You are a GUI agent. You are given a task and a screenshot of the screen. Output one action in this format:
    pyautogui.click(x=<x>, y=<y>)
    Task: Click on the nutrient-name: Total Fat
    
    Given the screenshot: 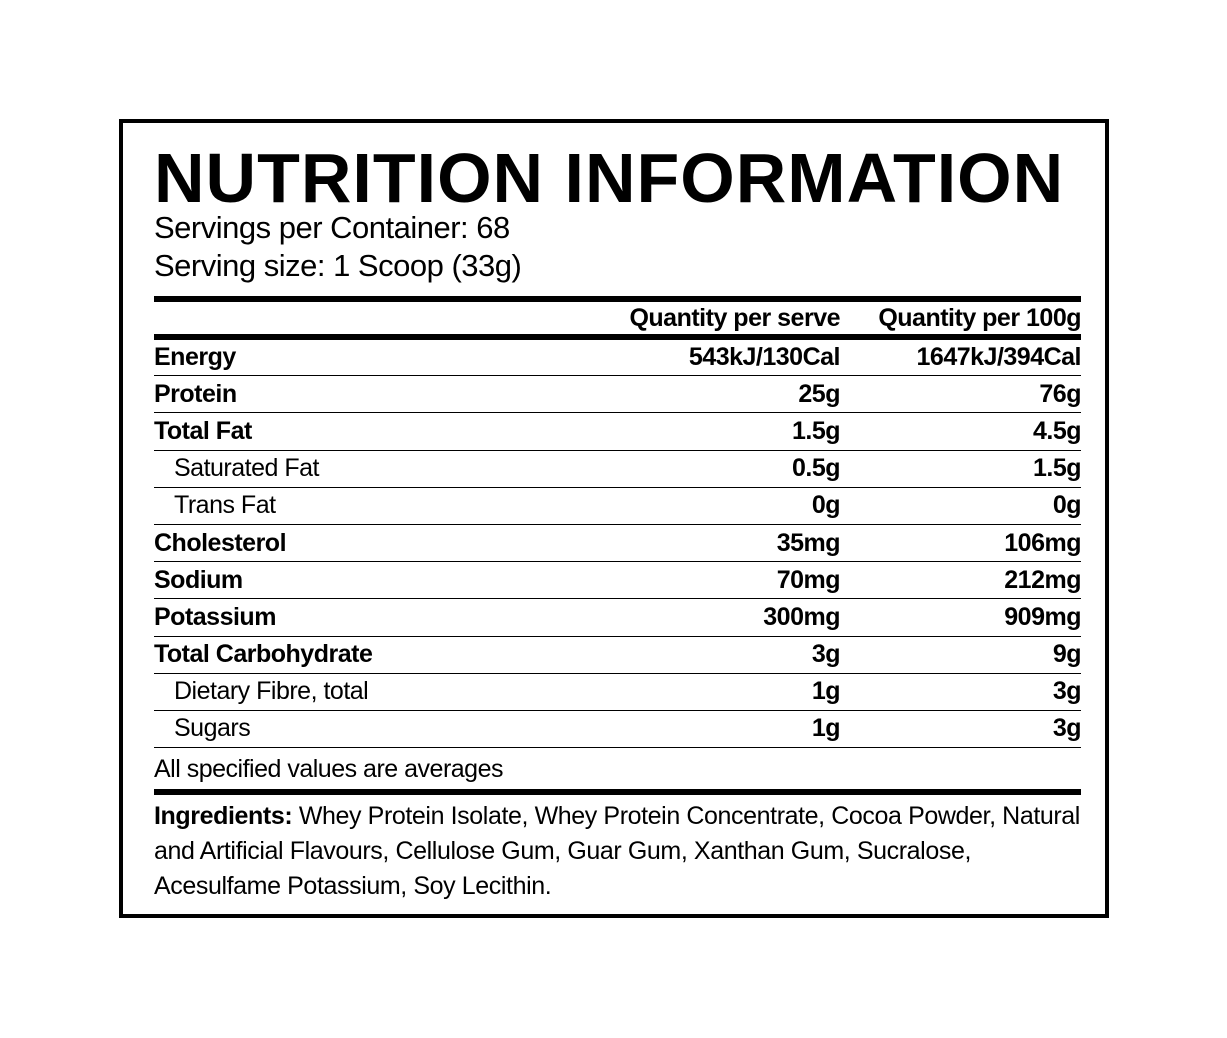 What is the action you would take?
    pyautogui.click(x=203, y=430)
    